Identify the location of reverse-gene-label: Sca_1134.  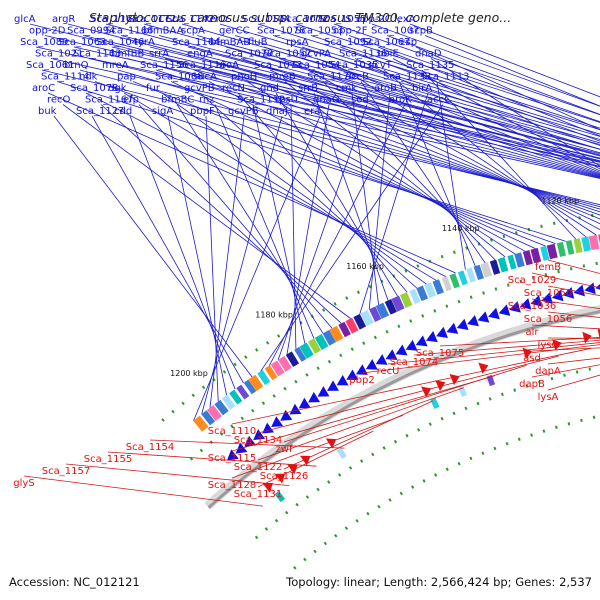
(258, 440).